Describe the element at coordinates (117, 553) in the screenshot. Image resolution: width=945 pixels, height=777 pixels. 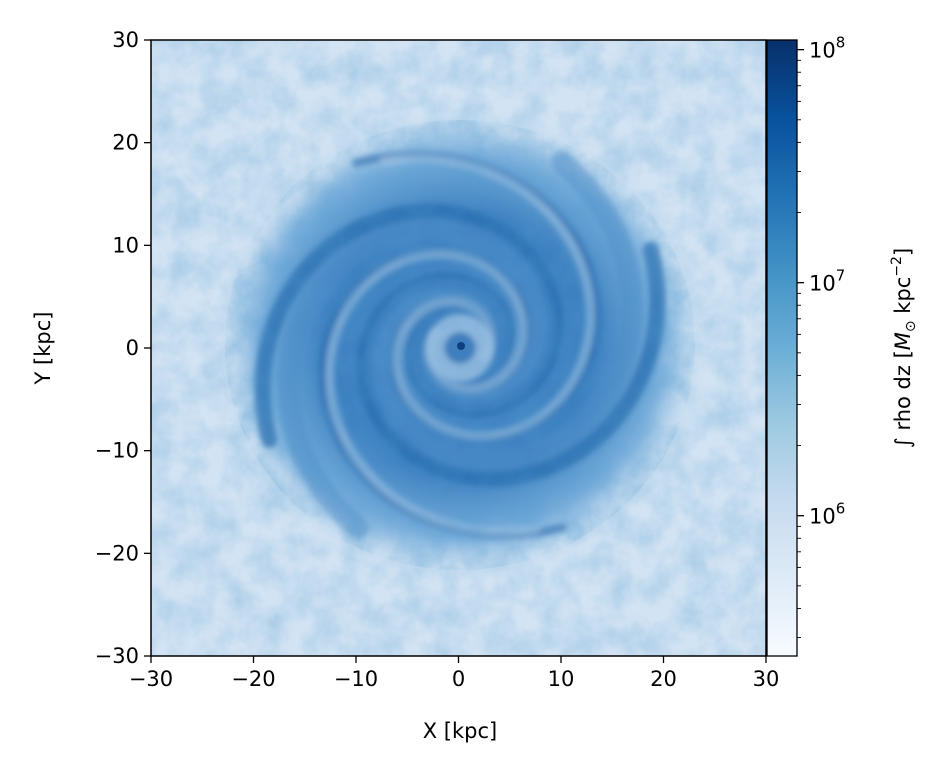
I see `y-tick-label: −20` at that location.